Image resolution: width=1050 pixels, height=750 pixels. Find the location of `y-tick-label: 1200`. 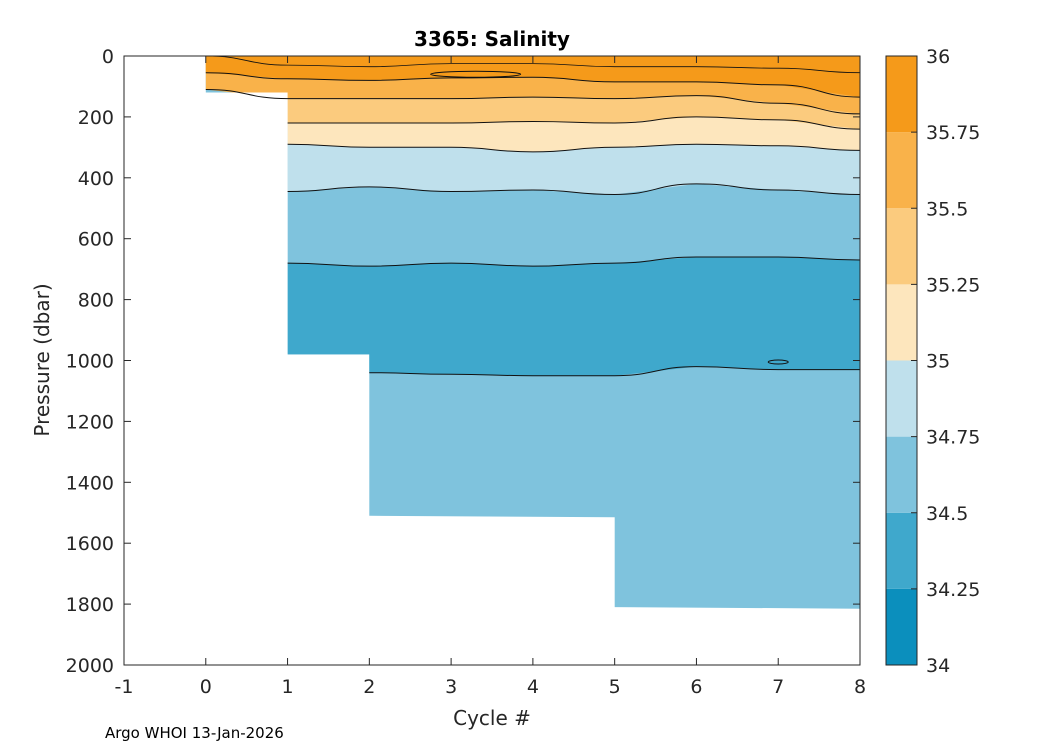

y-tick-label: 1200 is located at coordinates (90, 422).